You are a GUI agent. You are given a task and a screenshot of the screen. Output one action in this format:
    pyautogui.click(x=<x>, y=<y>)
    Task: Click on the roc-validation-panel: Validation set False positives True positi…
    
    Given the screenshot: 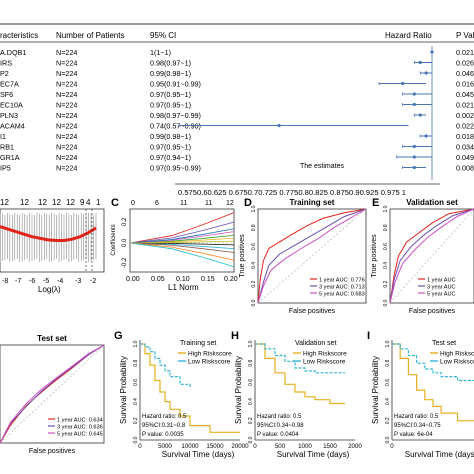 What is the action you would take?
    pyautogui.click(x=422, y=256)
    